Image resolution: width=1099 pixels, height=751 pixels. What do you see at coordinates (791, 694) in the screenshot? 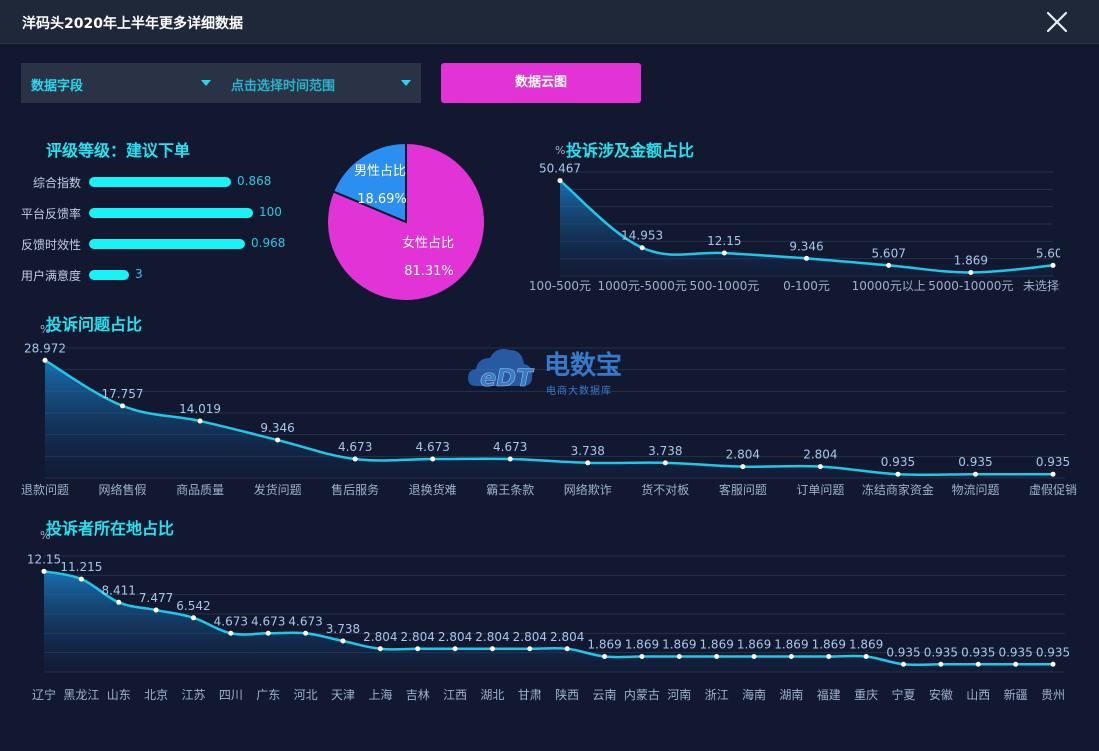
I see `x-tick-label: 湖南` at bounding box center [791, 694].